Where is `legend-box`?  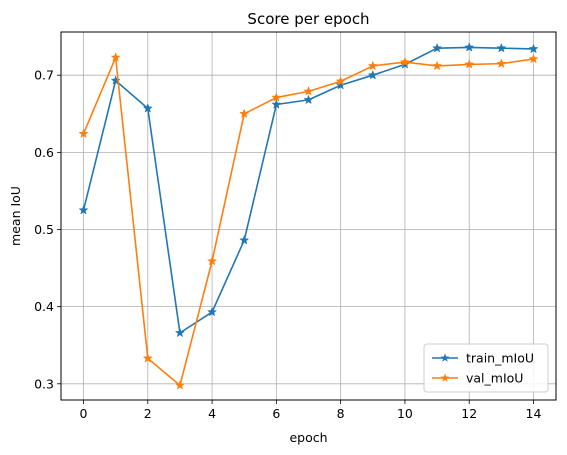 legend-box is located at coordinates (486, 368).